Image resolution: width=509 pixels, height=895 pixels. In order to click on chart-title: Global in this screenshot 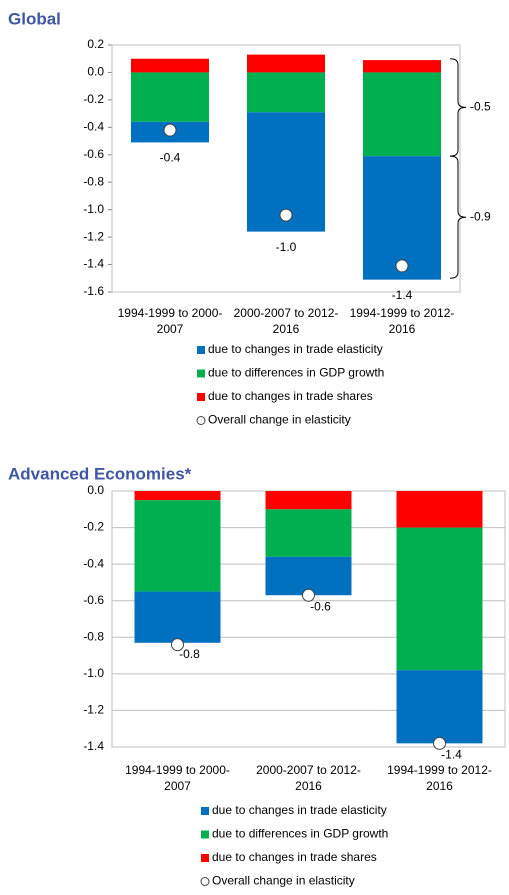, I will do `click(34, 18)`.